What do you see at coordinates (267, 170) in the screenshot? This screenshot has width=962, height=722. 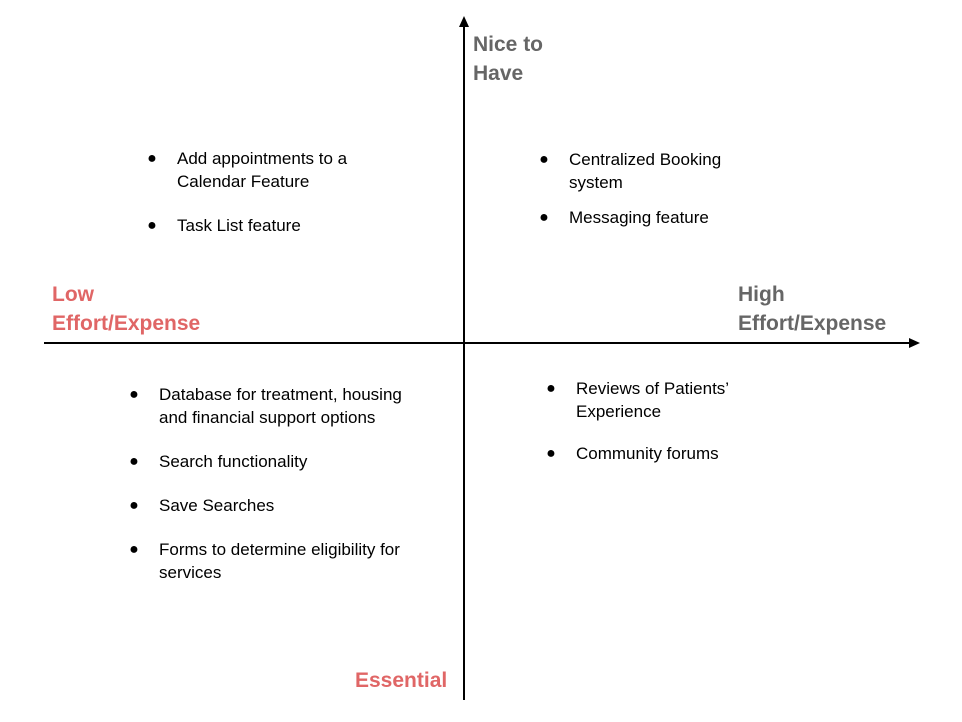 I see `list-item: ● Add appointments to a Calendar Feature` at bounding box center [267, 170].